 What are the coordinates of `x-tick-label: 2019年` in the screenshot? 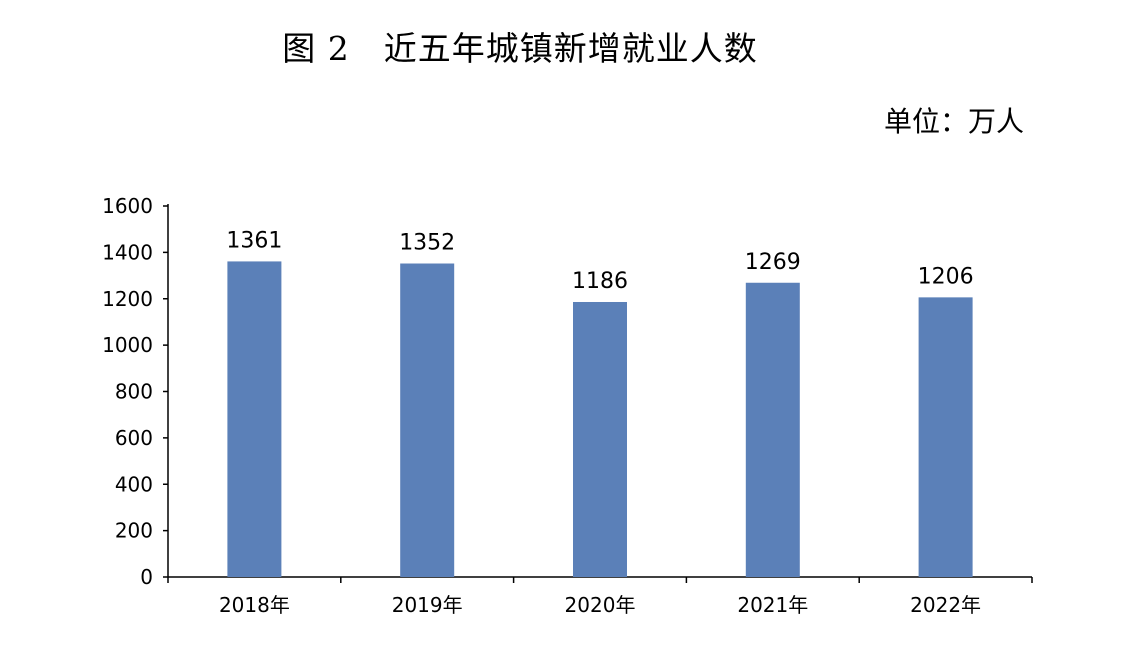 It's located at (427, 605).